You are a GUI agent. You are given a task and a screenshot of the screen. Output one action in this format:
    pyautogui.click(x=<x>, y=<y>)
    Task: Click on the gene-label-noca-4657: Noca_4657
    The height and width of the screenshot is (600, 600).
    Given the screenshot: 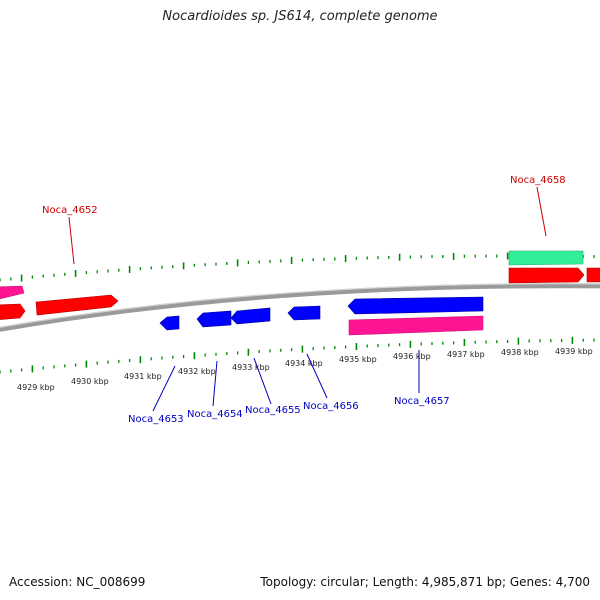 What is the action you would take?
    pyautogui.click(x=422, y=401)
    